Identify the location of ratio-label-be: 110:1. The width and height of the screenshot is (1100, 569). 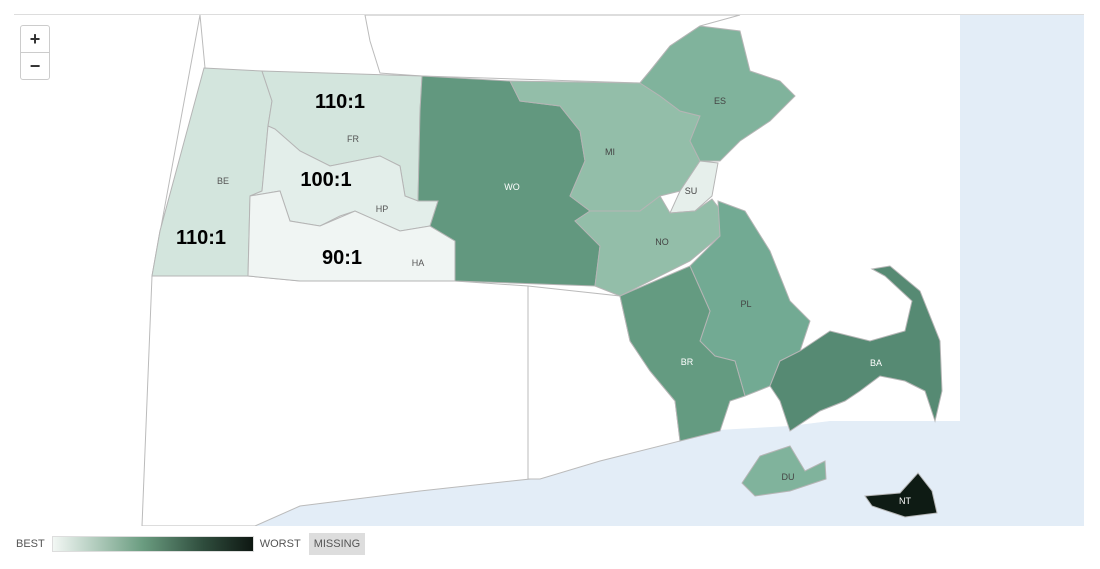
(201, 238).